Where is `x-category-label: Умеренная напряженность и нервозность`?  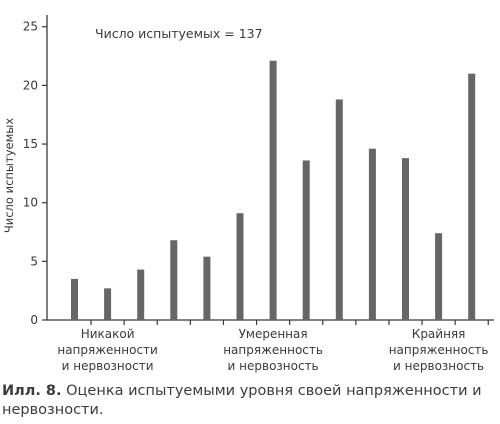
x-category-label: Умеренная напряженность и нервозность is located at coordinates (273, 350).